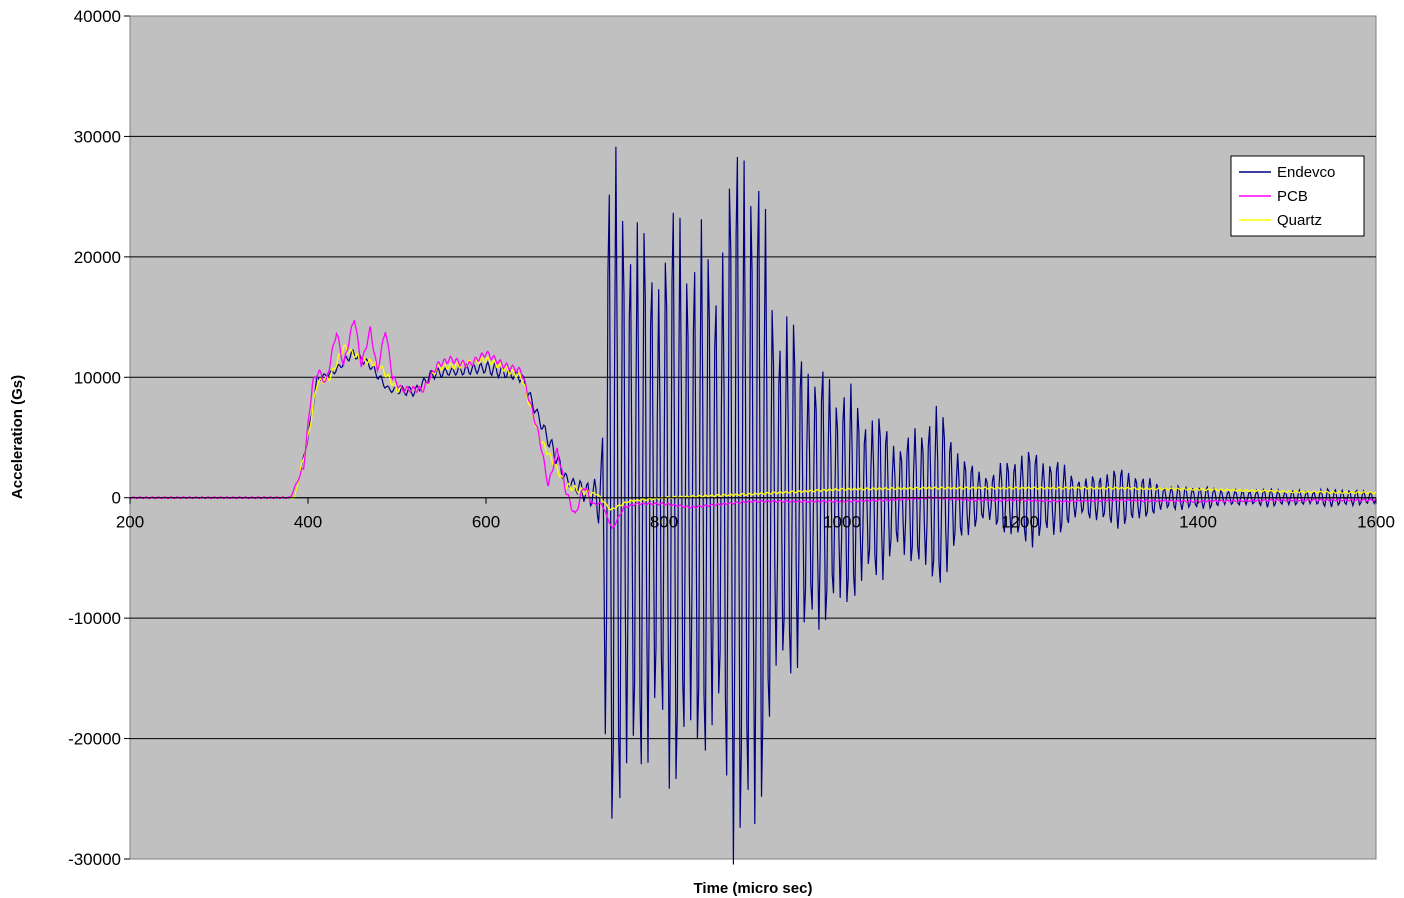 The image size is (1404, 898). Describe the element at coordinates (308, 522) in the screenshot. I see `x-tick-label: 400` at that location.